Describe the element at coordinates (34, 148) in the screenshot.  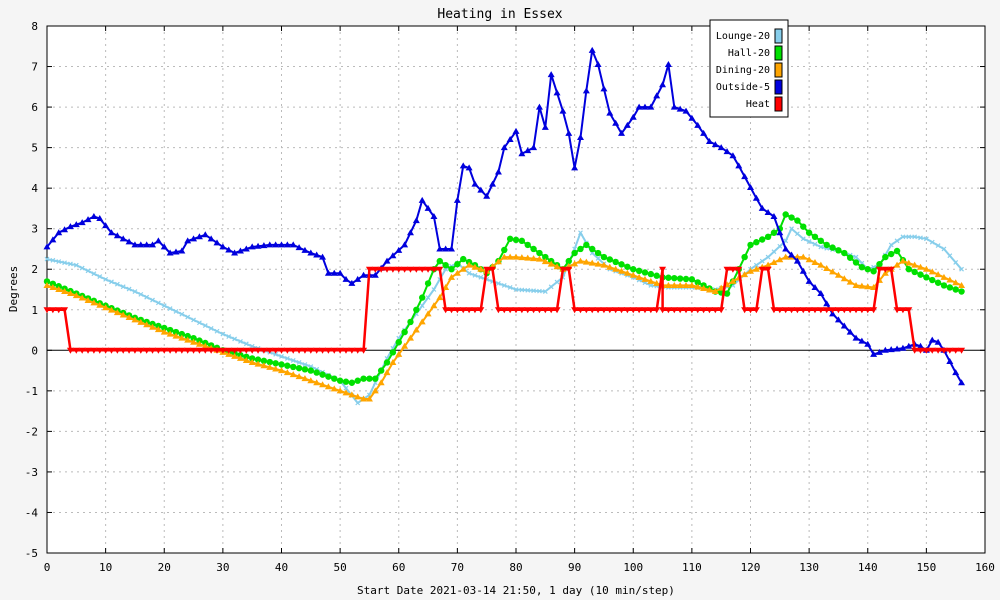
I see `y-tick-label: 5` at that location.